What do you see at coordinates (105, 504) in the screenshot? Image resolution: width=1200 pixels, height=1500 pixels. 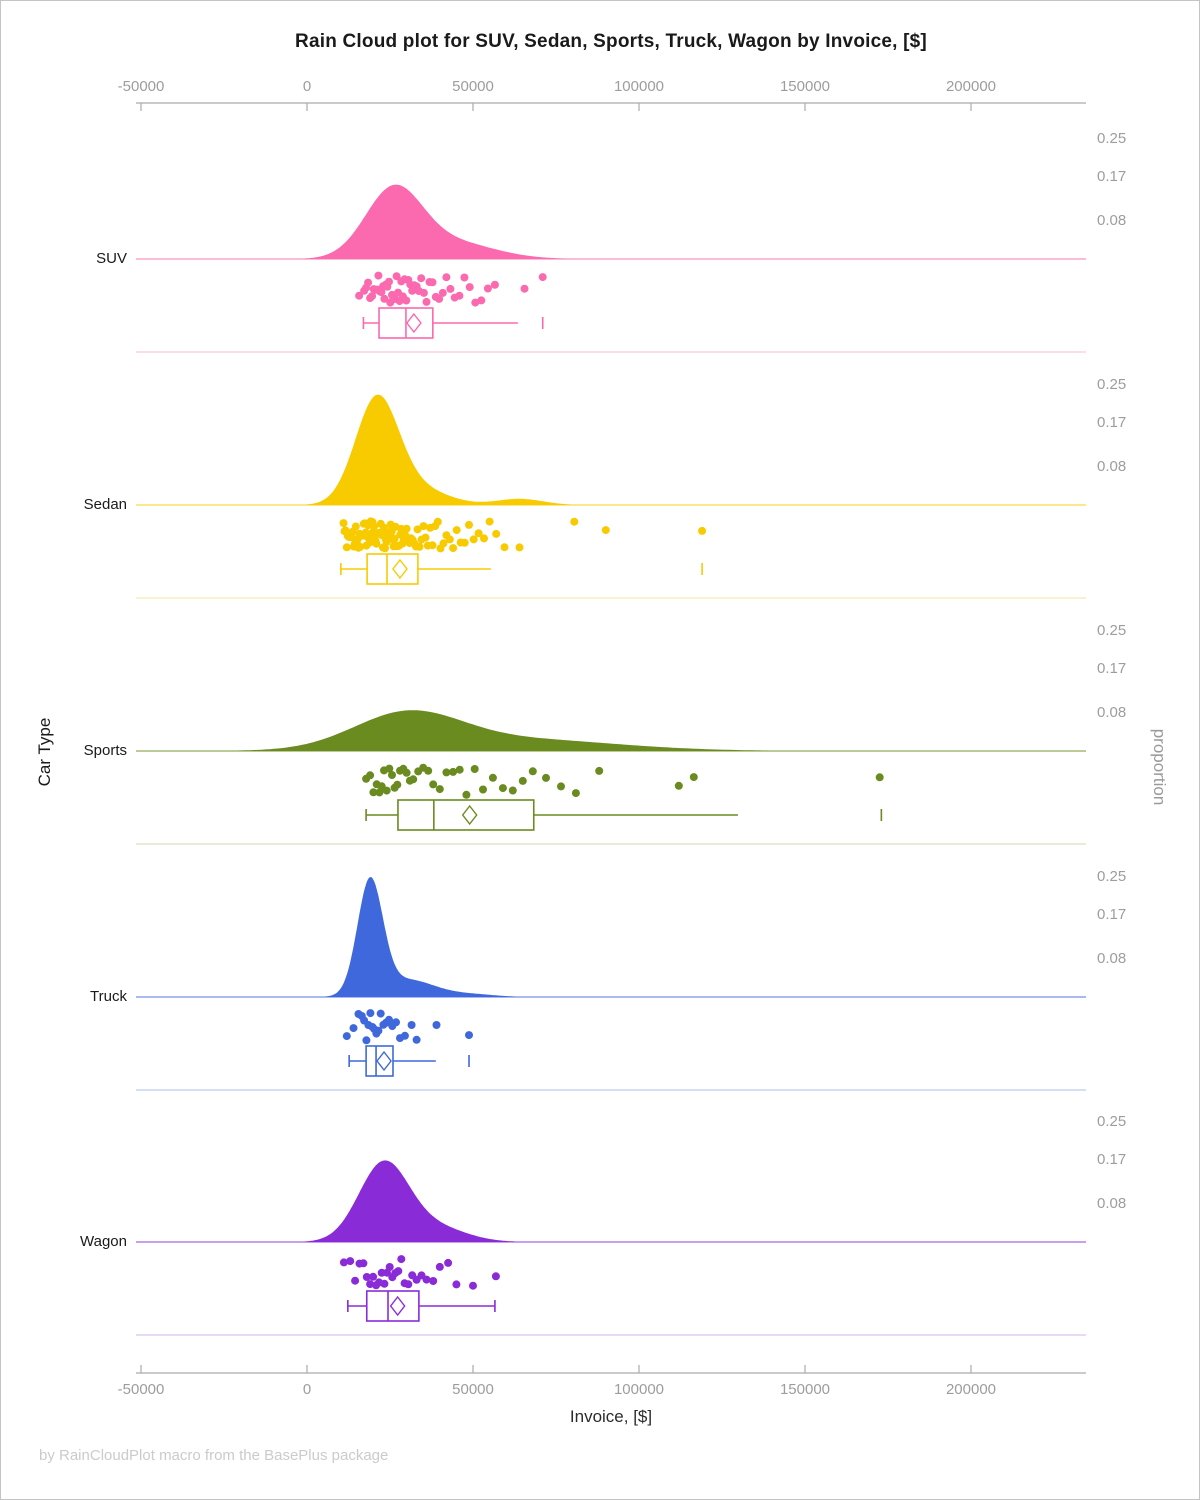 I see `category-label-sedan: Sedan` at bounding box center [105, 504].